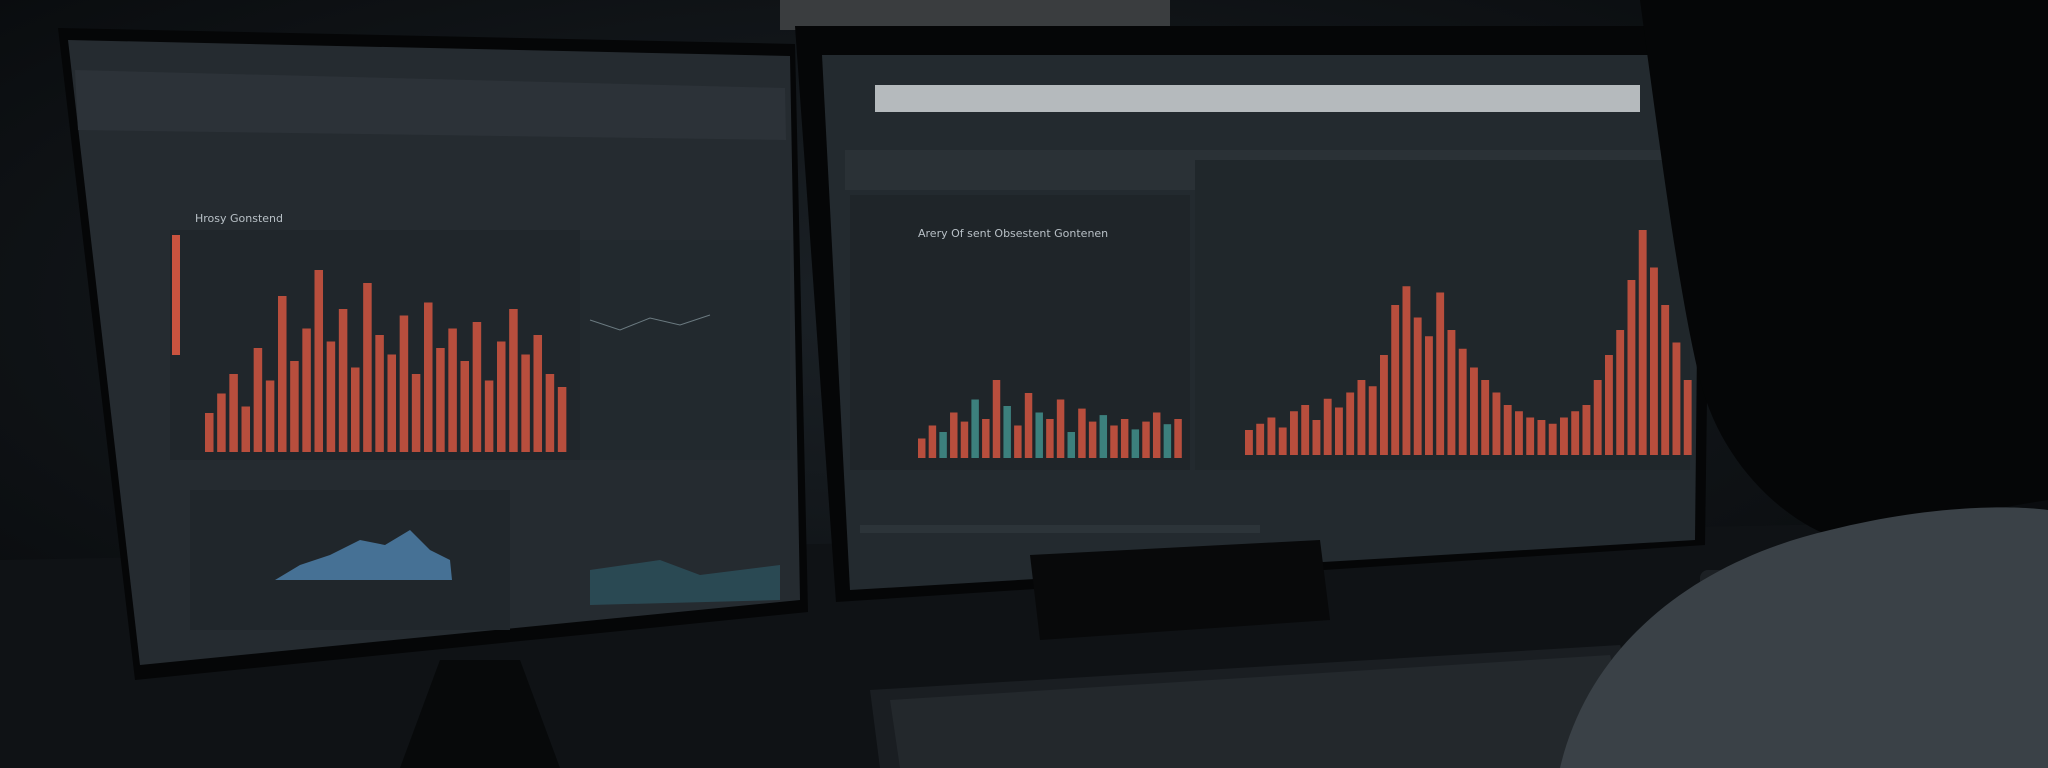  What do you see at coordinates (430, 105) in the screenshot?
I see `left-toolbar` at bounding box center [430, 105].